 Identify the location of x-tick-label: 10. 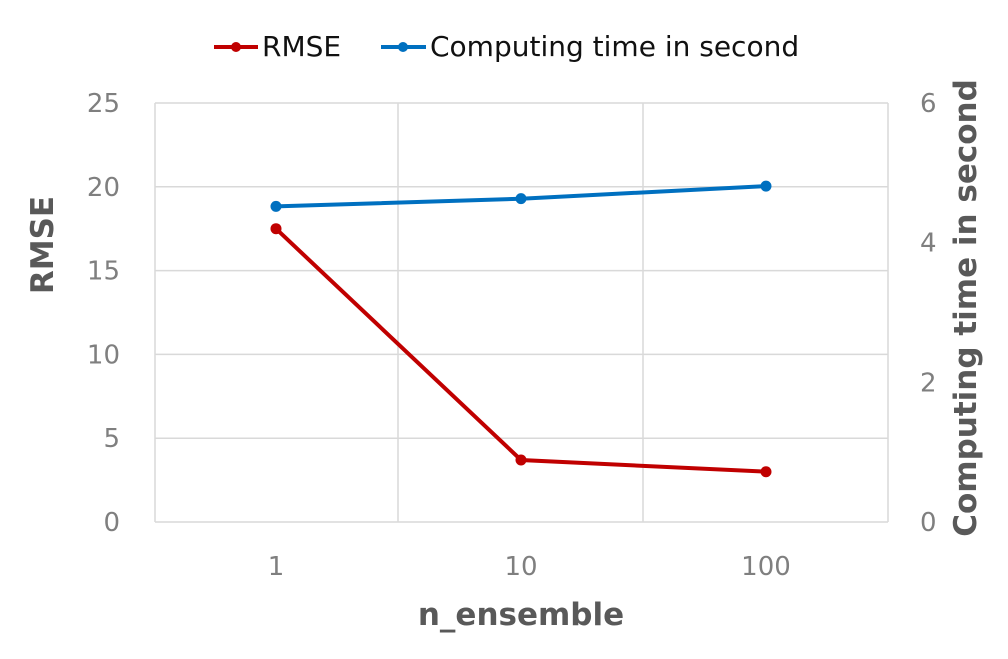
(520, 567).